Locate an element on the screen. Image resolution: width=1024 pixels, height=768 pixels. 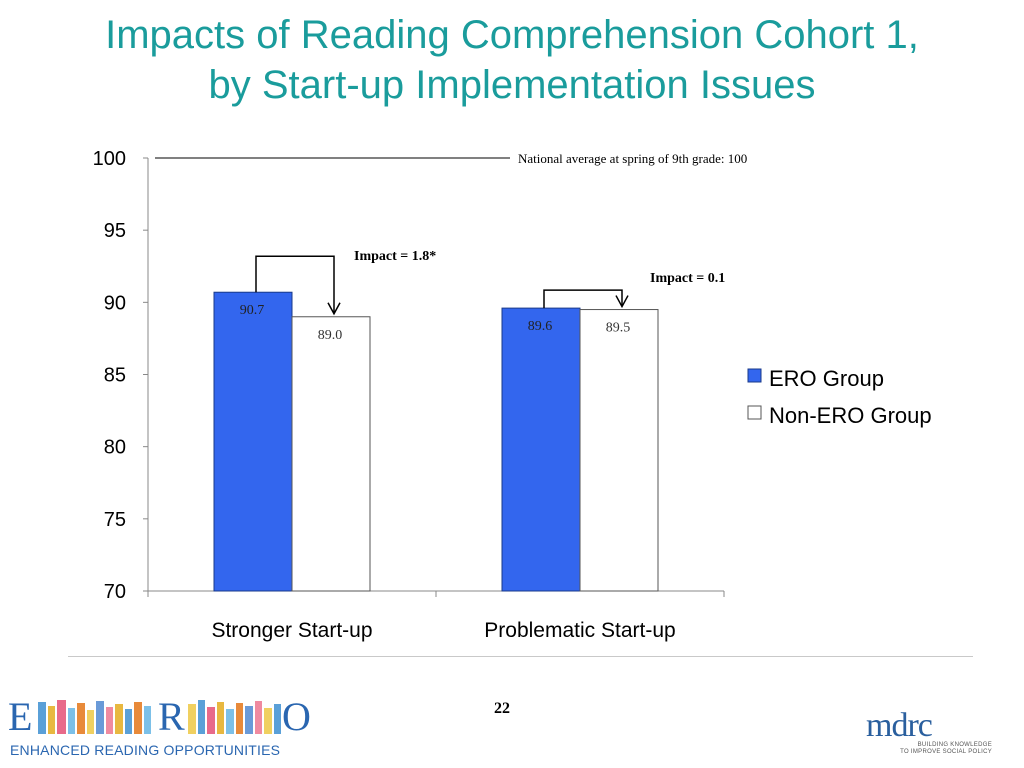
footer-divider is located at coordinates (520, 656).